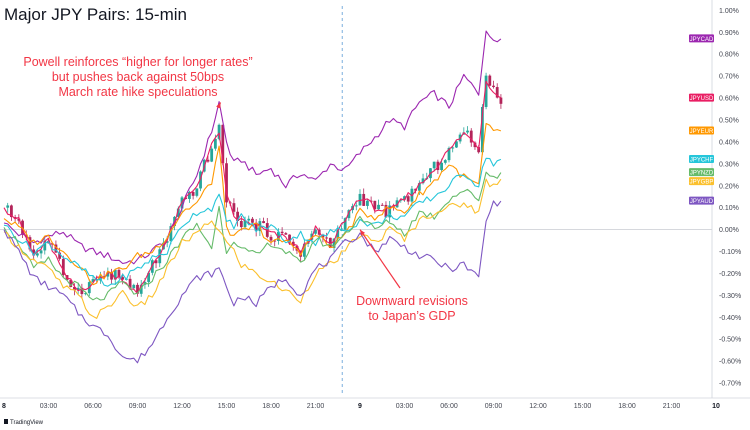  Describe the element at coordinates (6, 421) in the screenshot. I see `tradingview-logo-icon` at that location.